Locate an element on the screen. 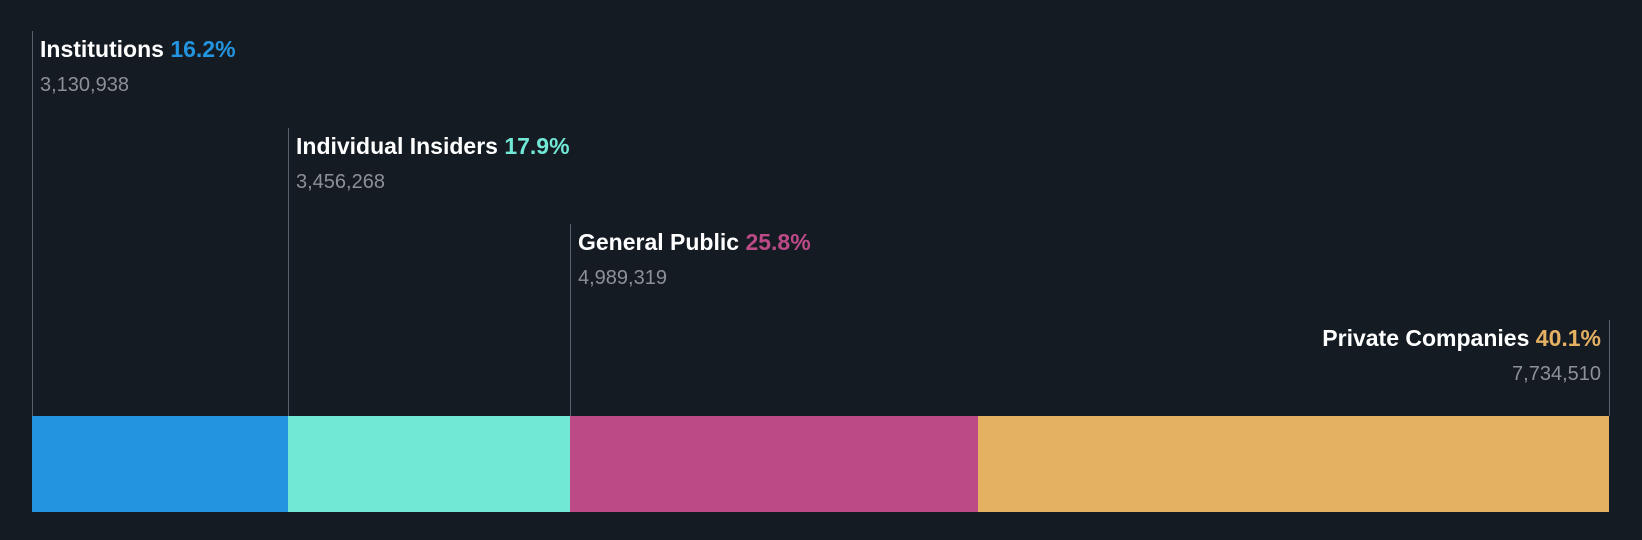 This screenshot has width=1642, height=540. segment-percent: 25.8% is located at coordinates (778, 242).